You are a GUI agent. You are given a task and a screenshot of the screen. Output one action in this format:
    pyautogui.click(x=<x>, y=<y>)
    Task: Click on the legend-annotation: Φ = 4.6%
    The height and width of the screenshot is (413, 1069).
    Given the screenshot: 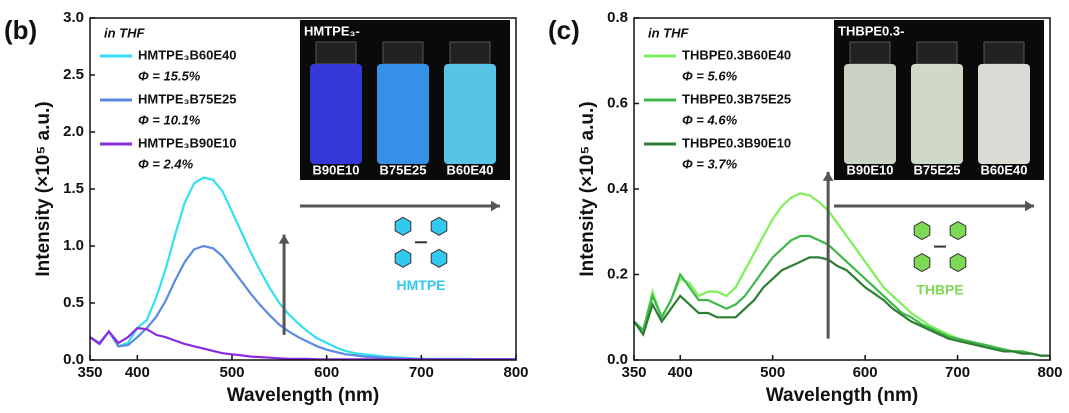 What is the action you would take?
    pyautogui.click(x=710, y=119)
    